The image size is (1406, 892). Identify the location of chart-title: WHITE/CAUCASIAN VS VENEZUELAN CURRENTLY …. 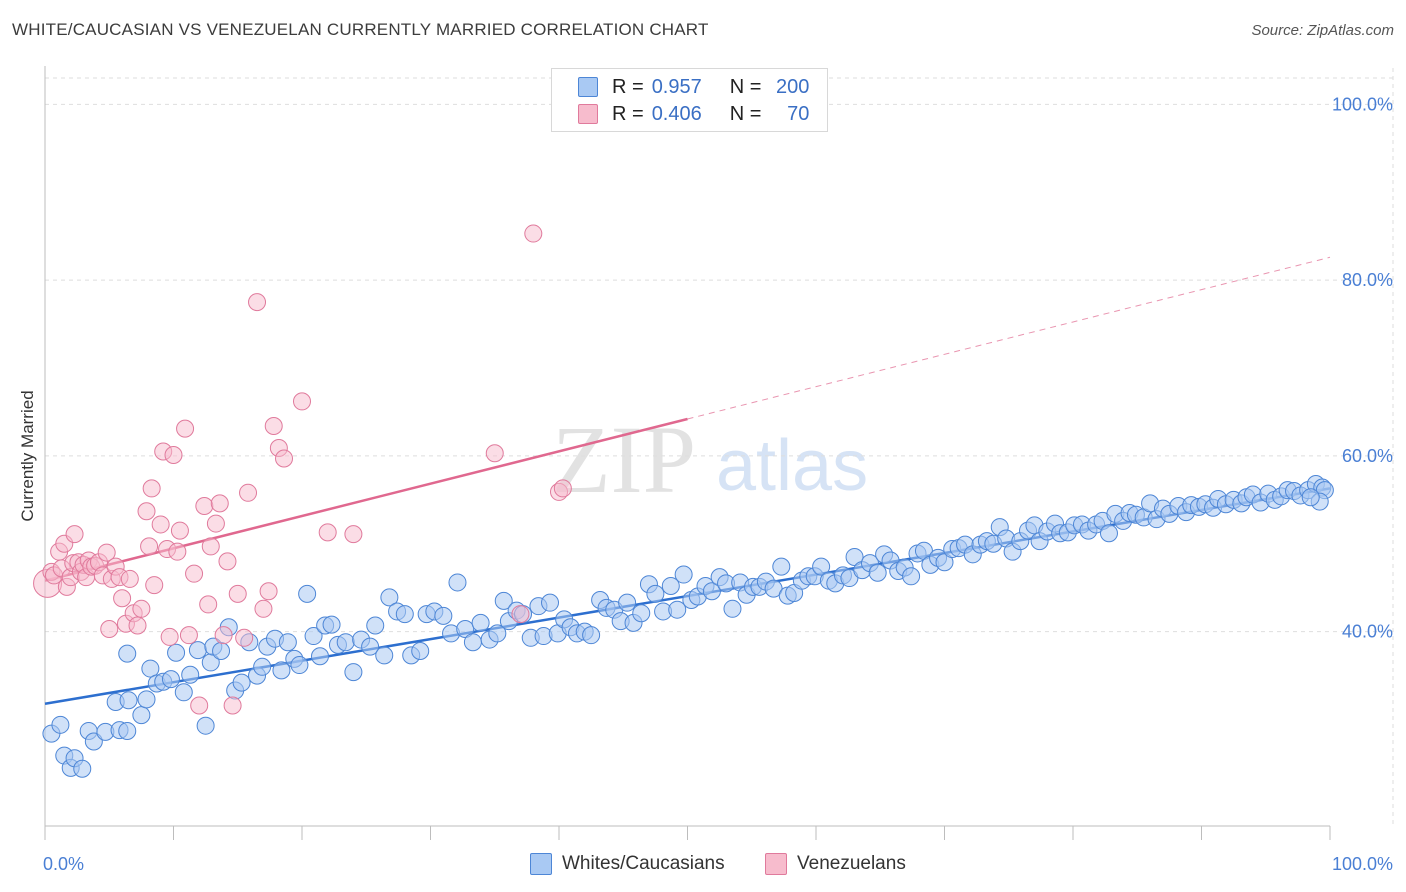
(360, 29).